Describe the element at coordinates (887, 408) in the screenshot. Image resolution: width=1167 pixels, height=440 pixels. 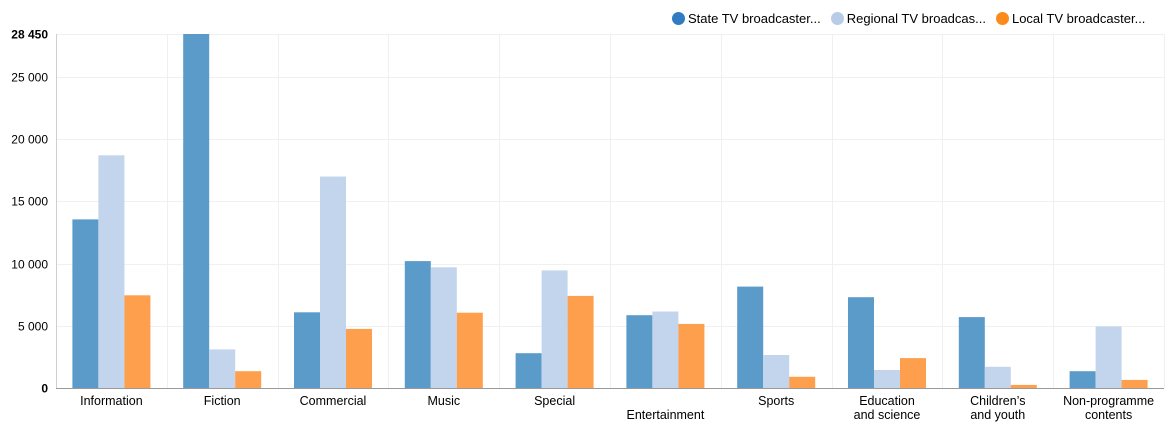
I see `x-tick-label: Education and science` at that location.